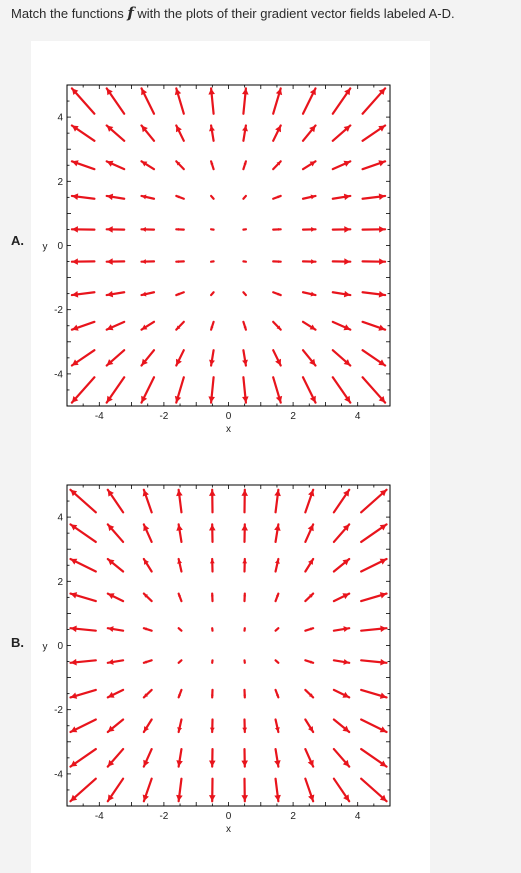 The width and height of the screenshot is (521, 873). Describe the element at coordinates (69, 13) in the screenshot. I see `question-prefix: Match the functions` at that location.